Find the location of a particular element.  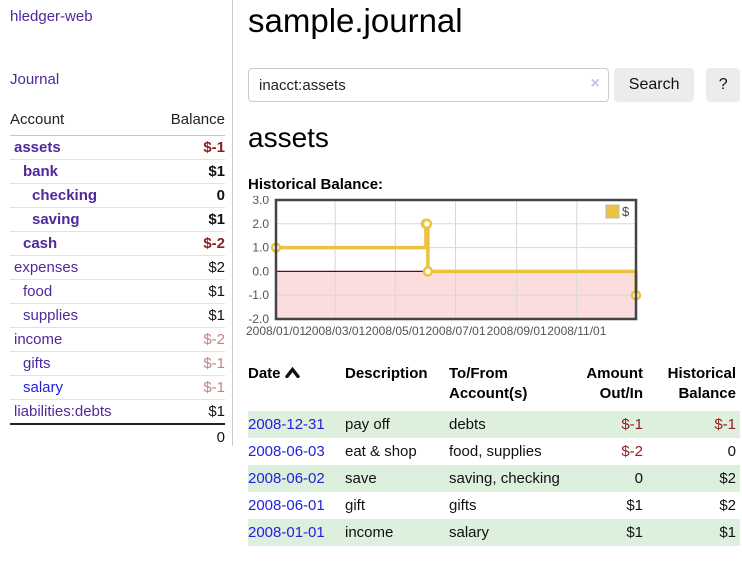

register-row: 2008-01-01 income salary $1 $1 is located at coordinates (494, 532).